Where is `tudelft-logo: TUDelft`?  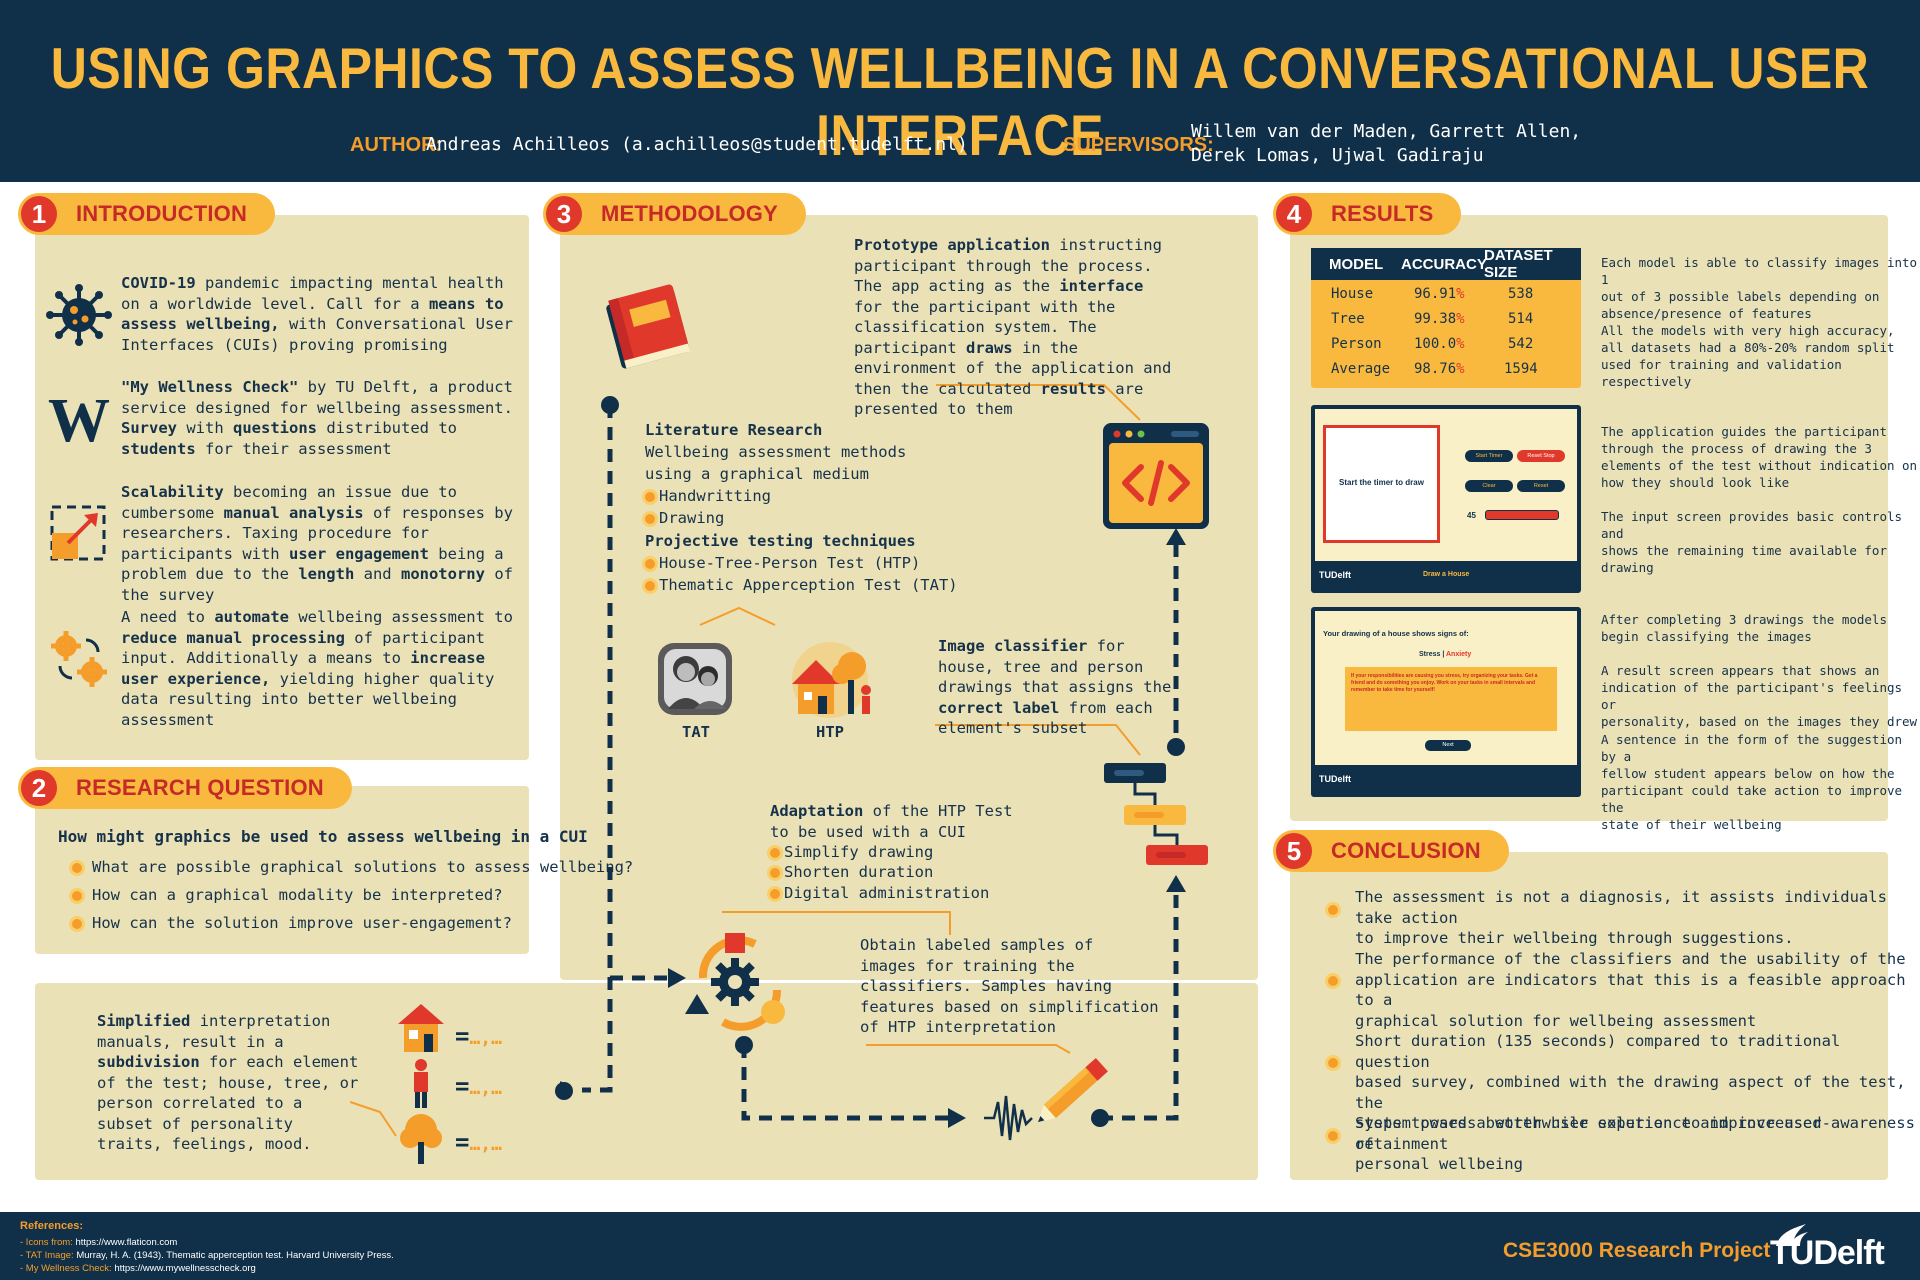
tudelft-logo: TUDelft is located at coordinates (1827, 1253).